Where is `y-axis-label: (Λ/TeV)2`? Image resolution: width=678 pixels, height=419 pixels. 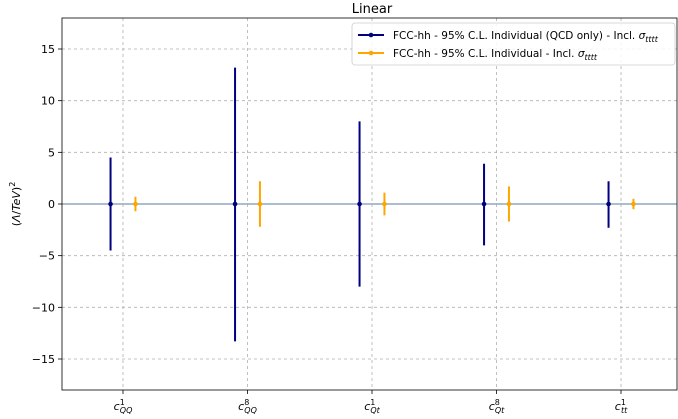 y-axis-label: (Λ/TeV)2 is located at coordinates (15, 204).